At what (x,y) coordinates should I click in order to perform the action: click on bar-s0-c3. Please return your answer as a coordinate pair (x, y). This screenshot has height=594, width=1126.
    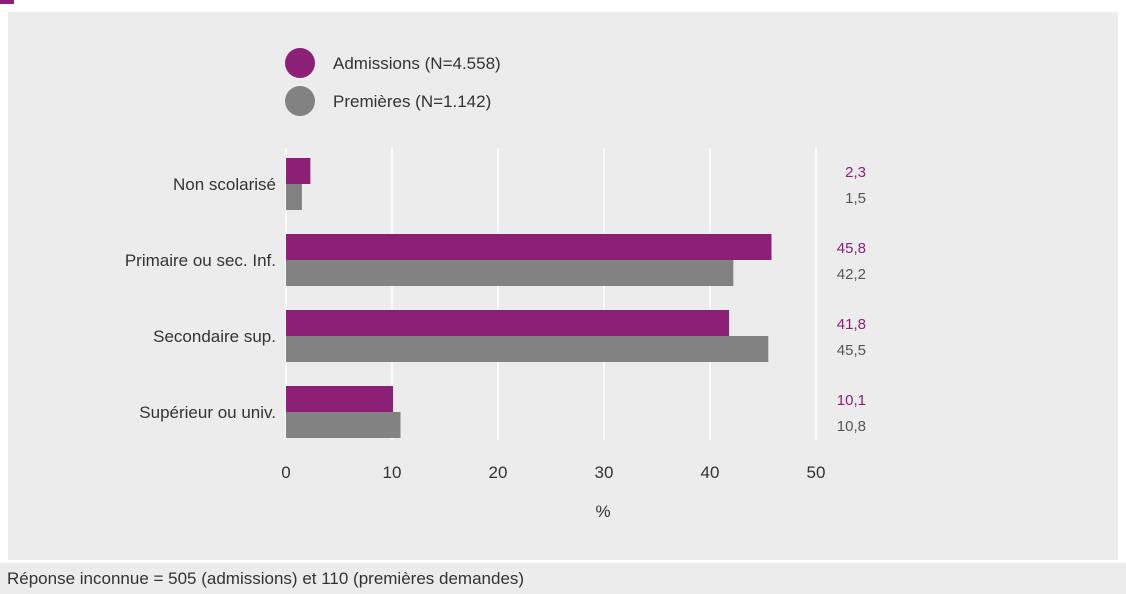
    Looking at the image, I should click on (340, 399).